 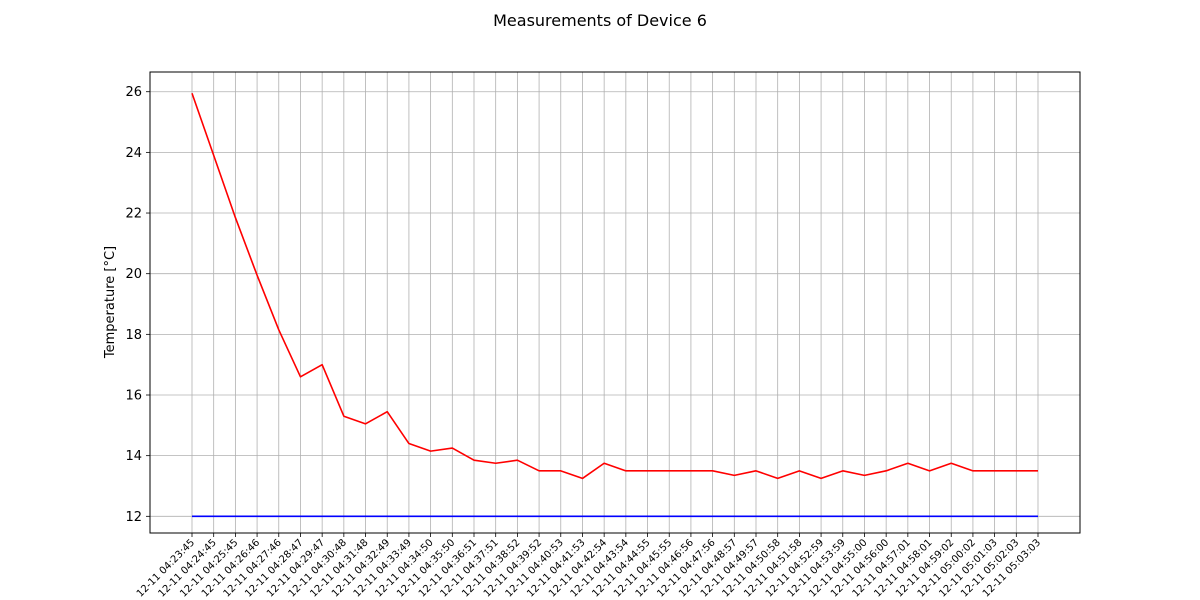 I want to click on y-tick-label: 22, so click(x=133, y=214).